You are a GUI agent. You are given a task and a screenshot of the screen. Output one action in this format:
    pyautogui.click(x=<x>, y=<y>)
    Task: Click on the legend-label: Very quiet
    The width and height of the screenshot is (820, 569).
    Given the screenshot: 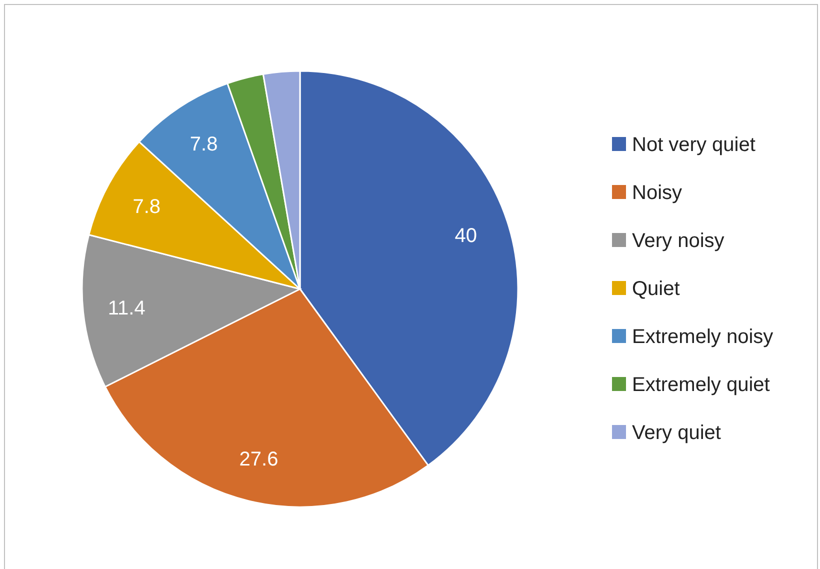 What is the action you would take?
    pyautogui.click(x=677, y=433)
    